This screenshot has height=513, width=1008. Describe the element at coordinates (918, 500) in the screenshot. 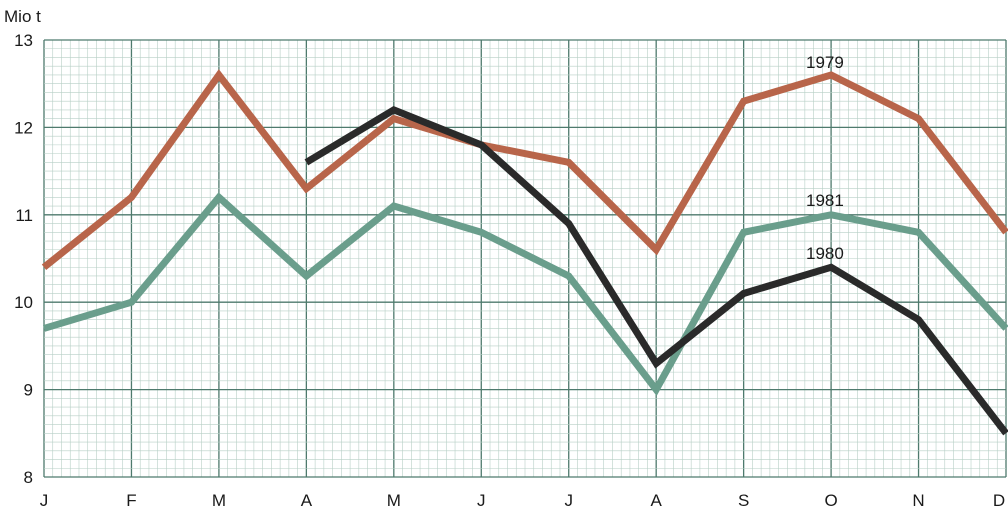

I see `x-tick-label: N` at that location.